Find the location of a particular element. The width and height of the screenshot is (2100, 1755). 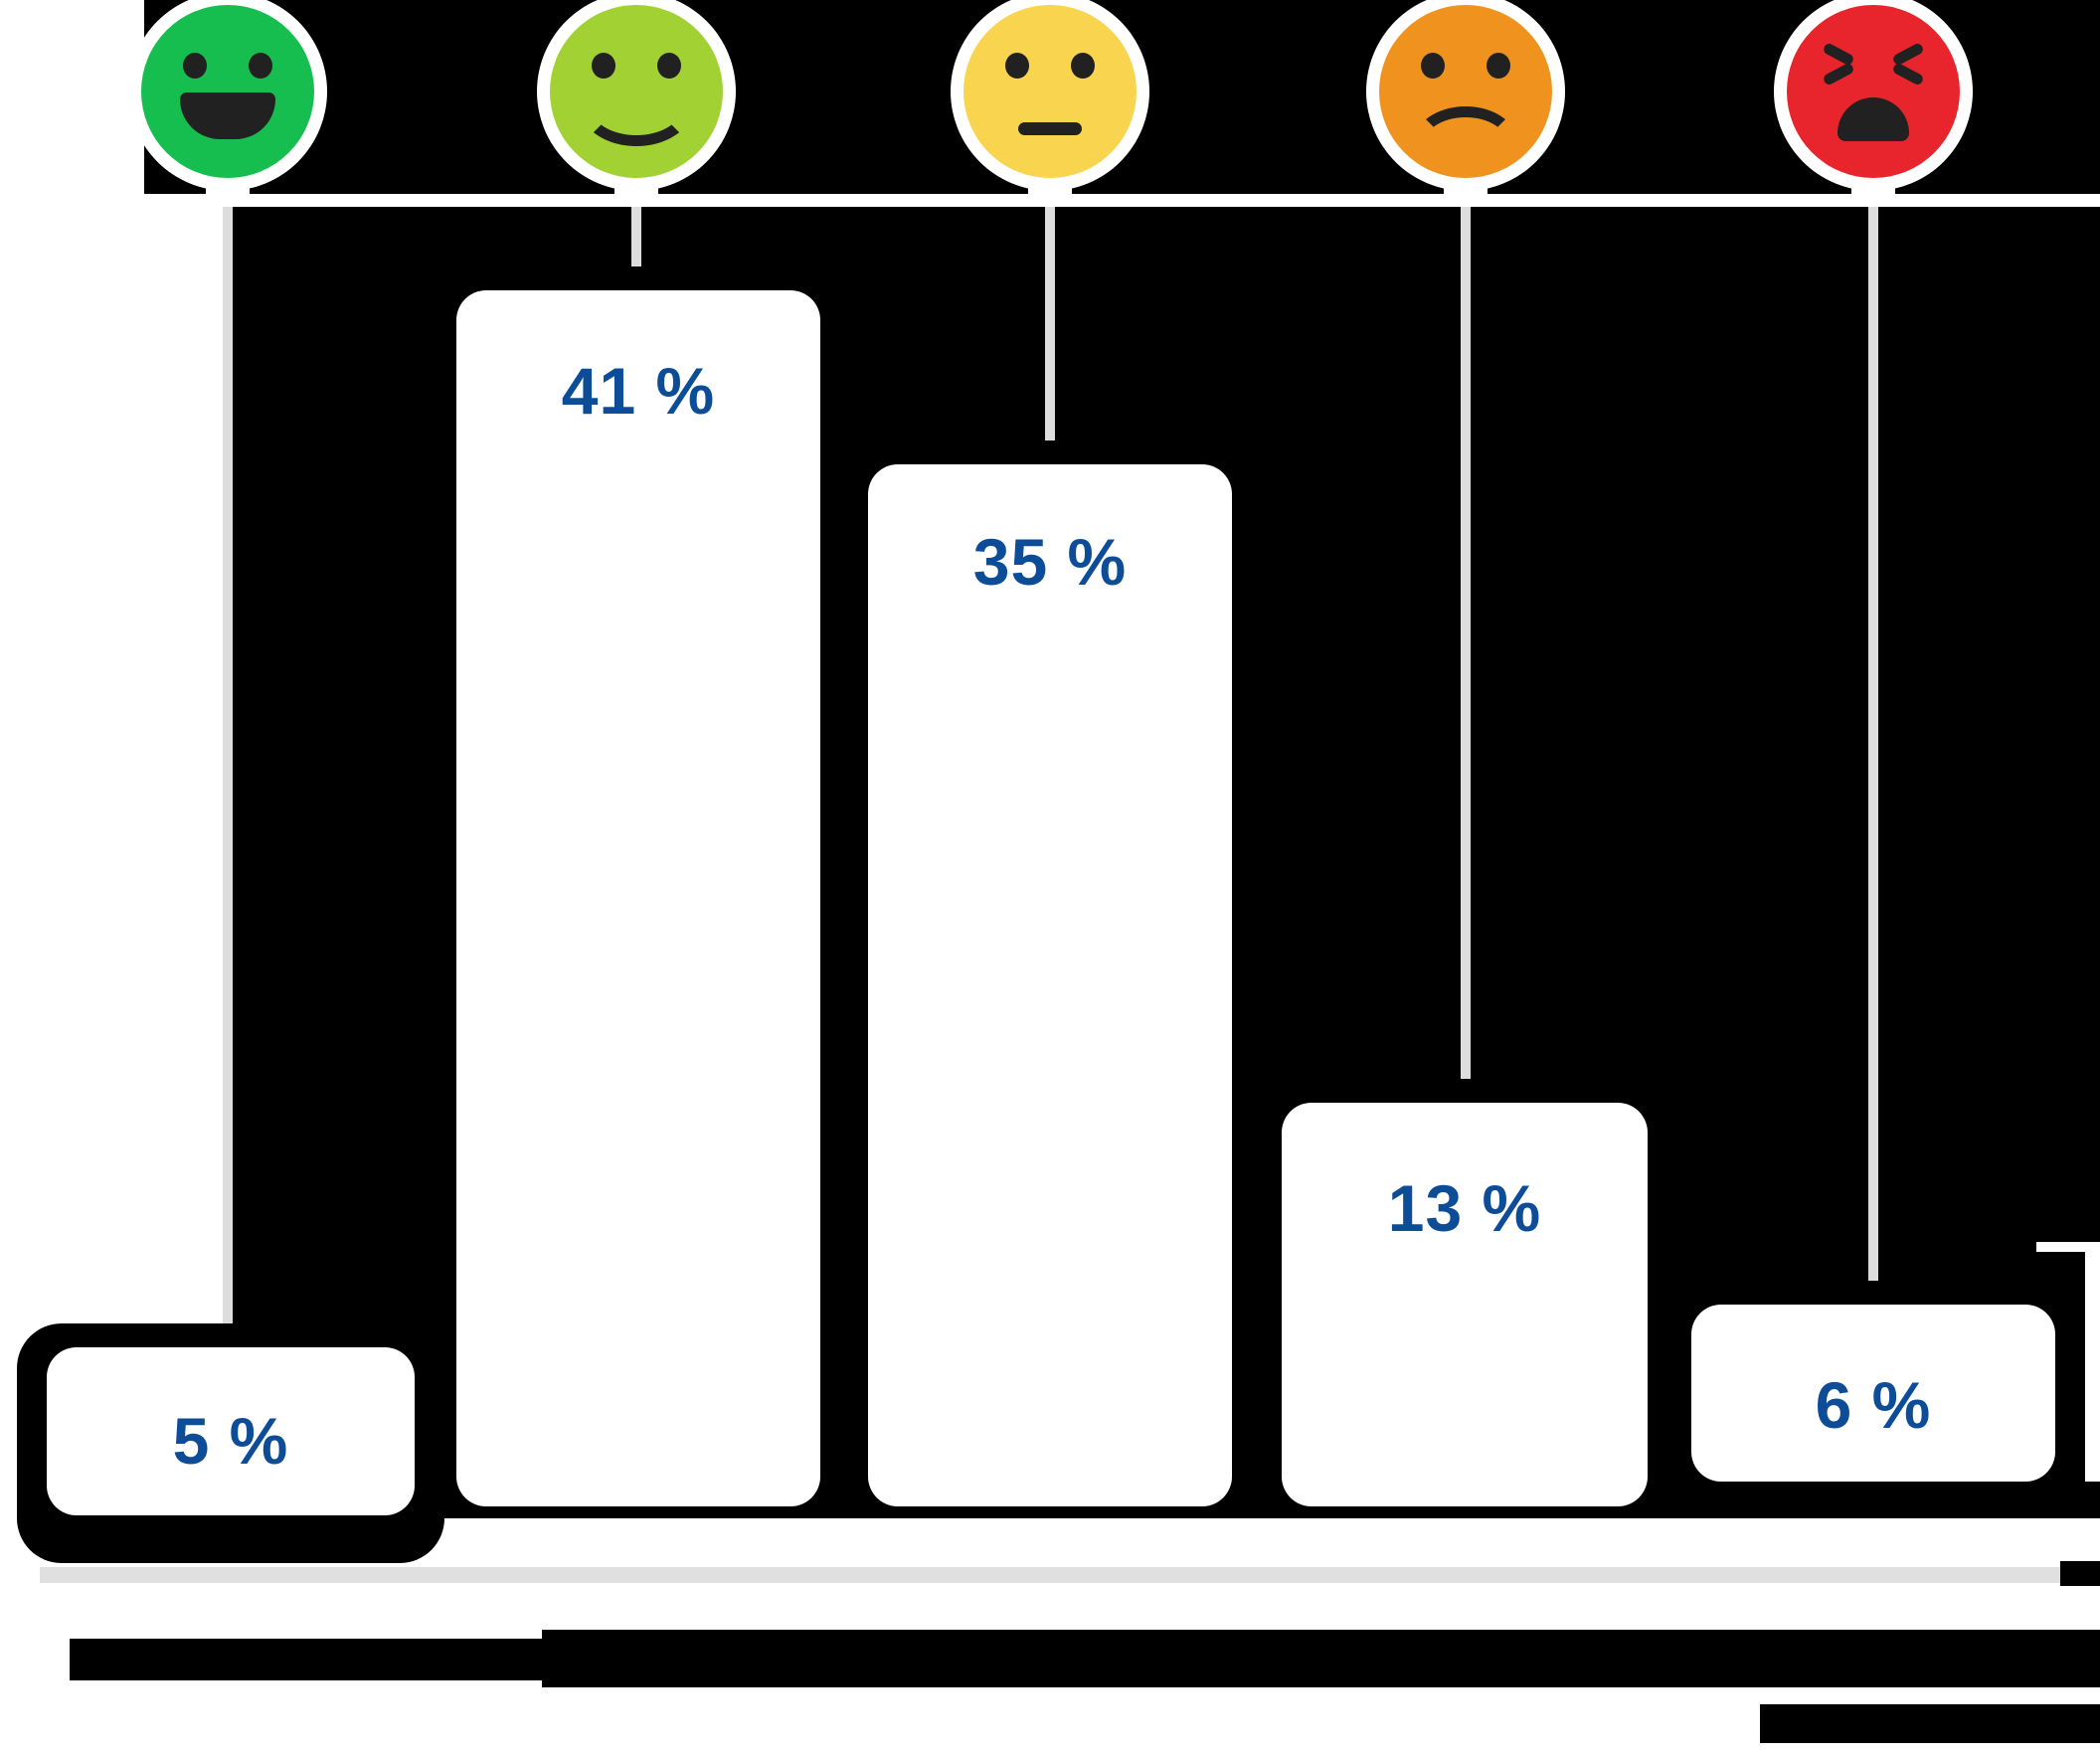

cropped-next-column-rail-fragment is located at coordinates (2068, 1247).